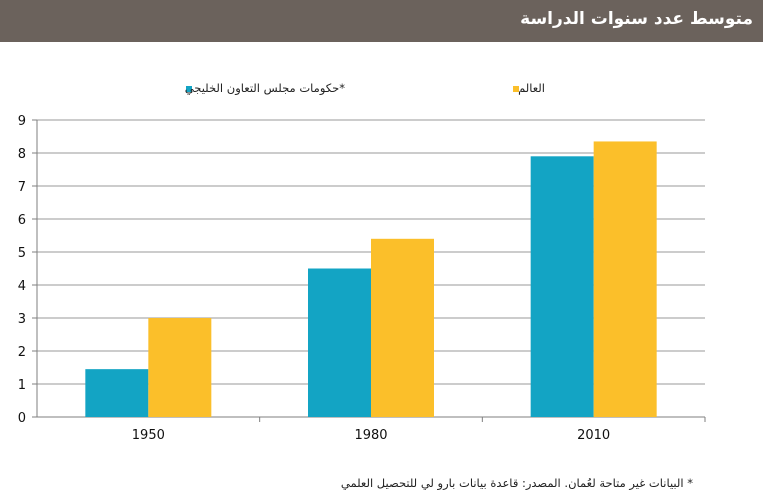 The width and height of the screenshot is (763, 500). Describe the element at coordinates (381, 21) in the screenshot. I see `title-bar: متوسط عدد سنوات الدراسة` at that location.